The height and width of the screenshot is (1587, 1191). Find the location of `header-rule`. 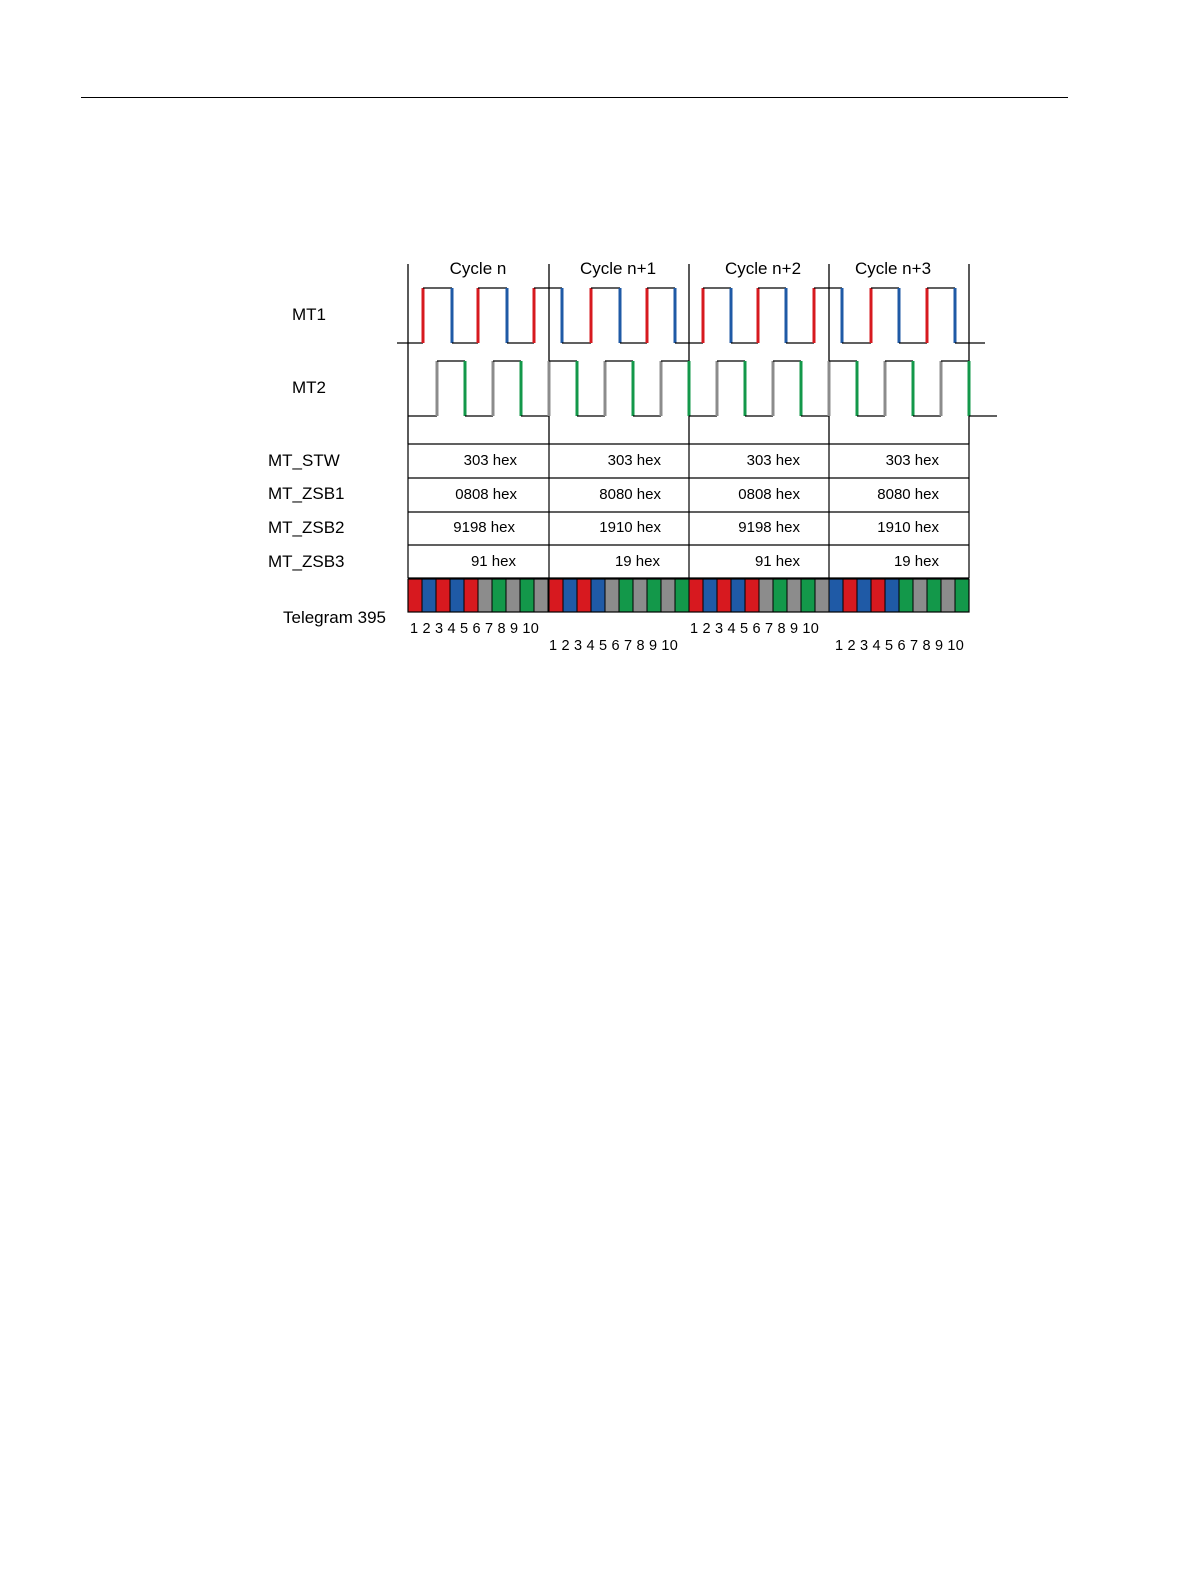

header-rule is located at coordinates (574, 97).